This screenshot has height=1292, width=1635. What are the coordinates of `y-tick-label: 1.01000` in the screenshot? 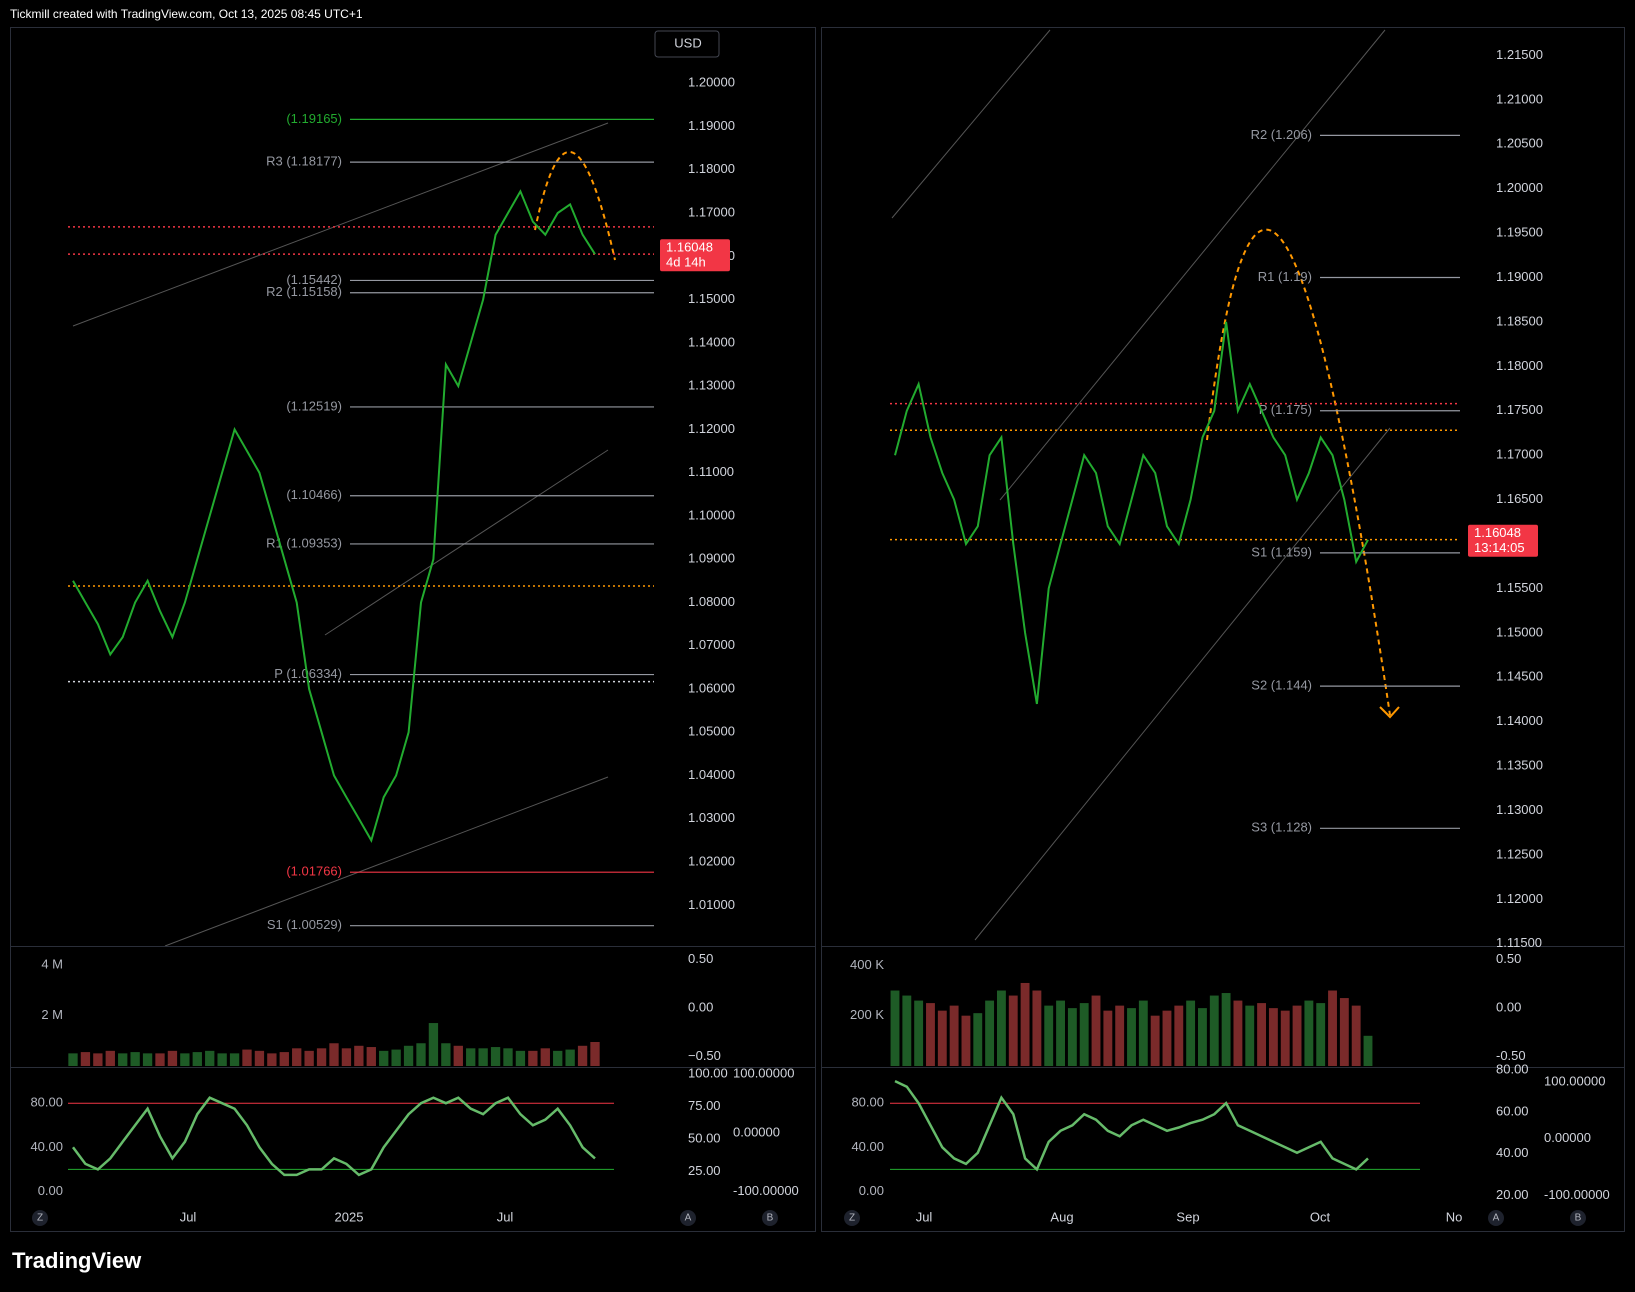 It's located at (711, 904).